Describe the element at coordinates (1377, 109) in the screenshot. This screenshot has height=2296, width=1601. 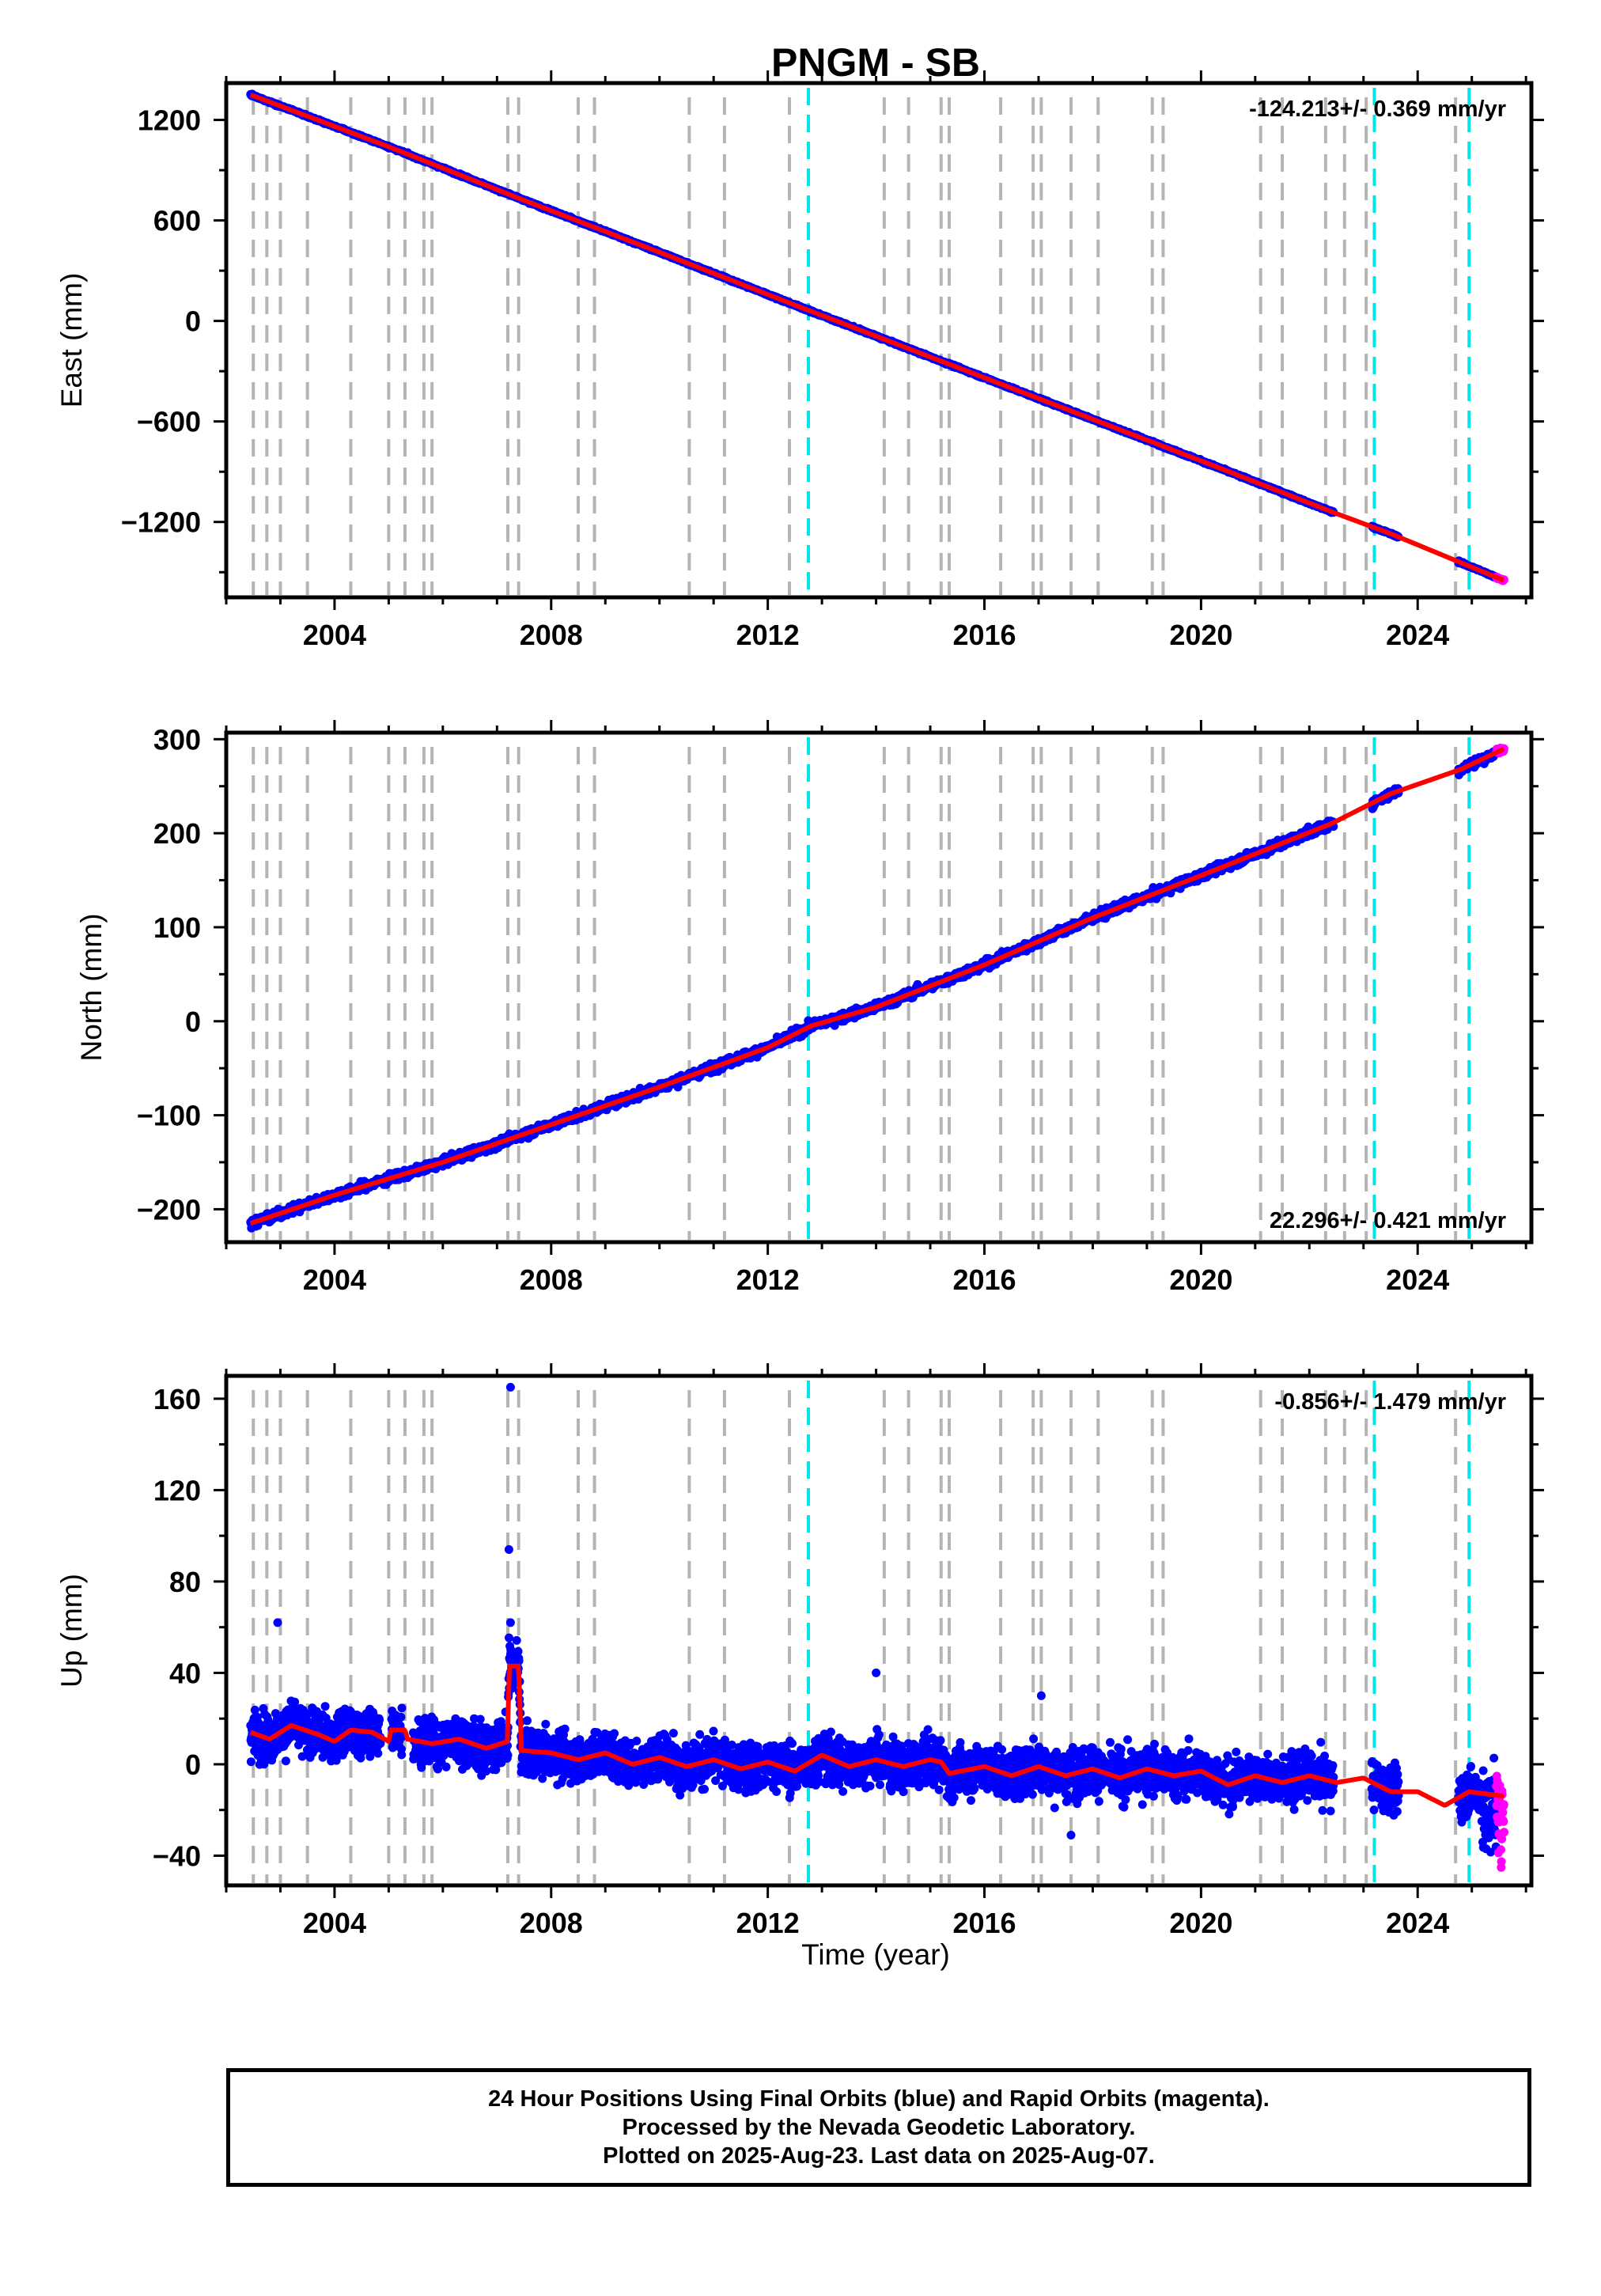
I see `velocity-annotation: -124.213+/- 0.369 mm/yr` at that location.